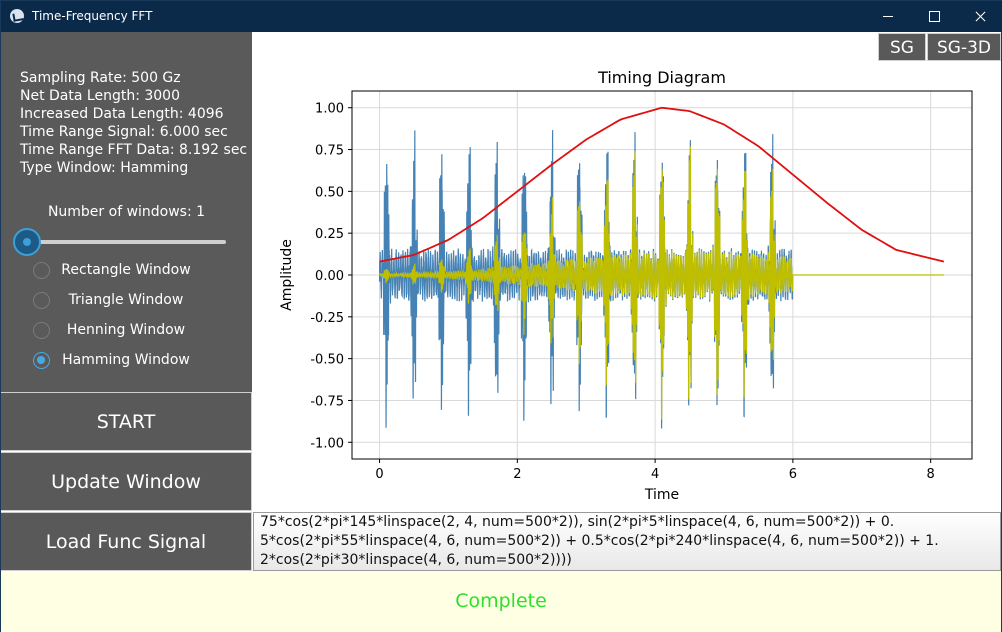  Describe the element at coordinates (17, 16) in the screenshot. I see `app-logo-icon` at that location.